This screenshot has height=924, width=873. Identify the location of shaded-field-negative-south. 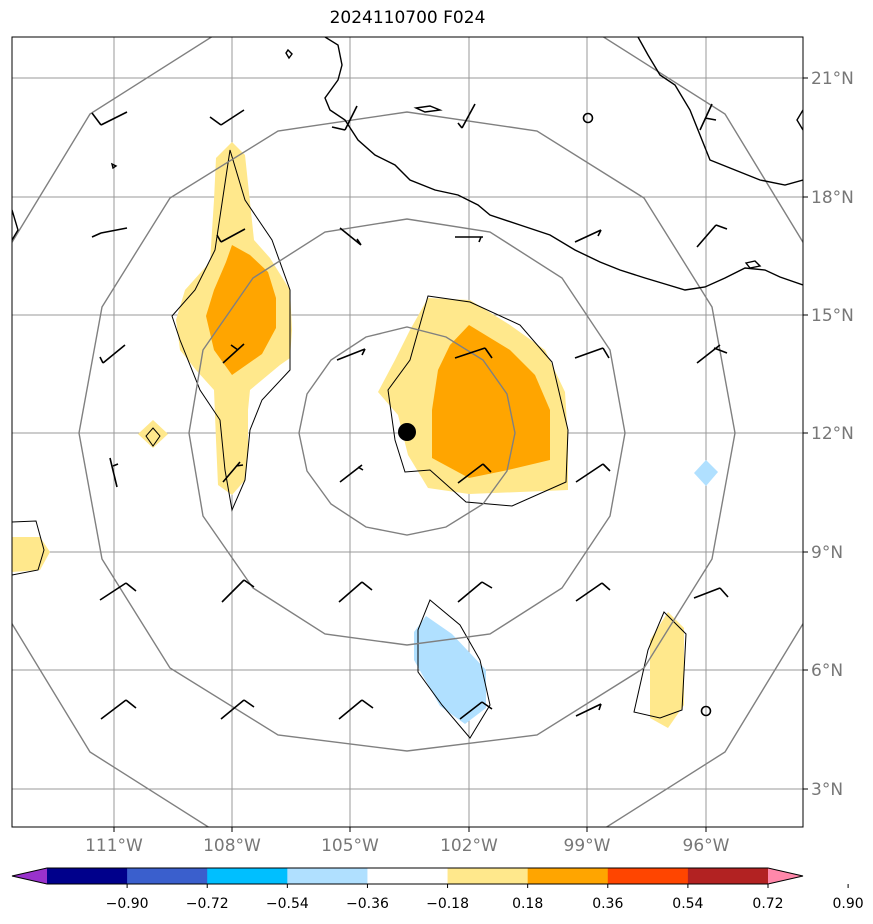
(450, 670).